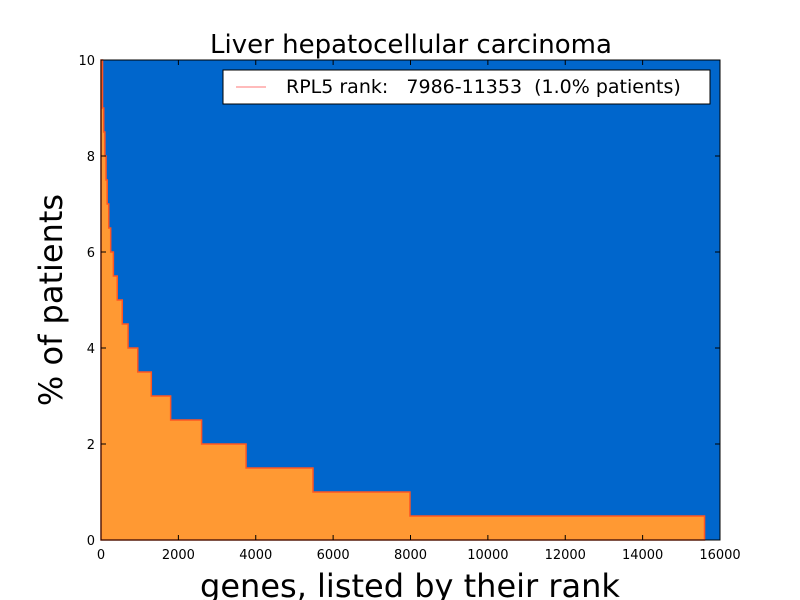 This screenshot has height=600, width=800. What do you see at coordinates (86, 301) in the screenshot?
I see `y-tick-labels: 0 2 4 6 8 10` at bounding box center [86, 301].